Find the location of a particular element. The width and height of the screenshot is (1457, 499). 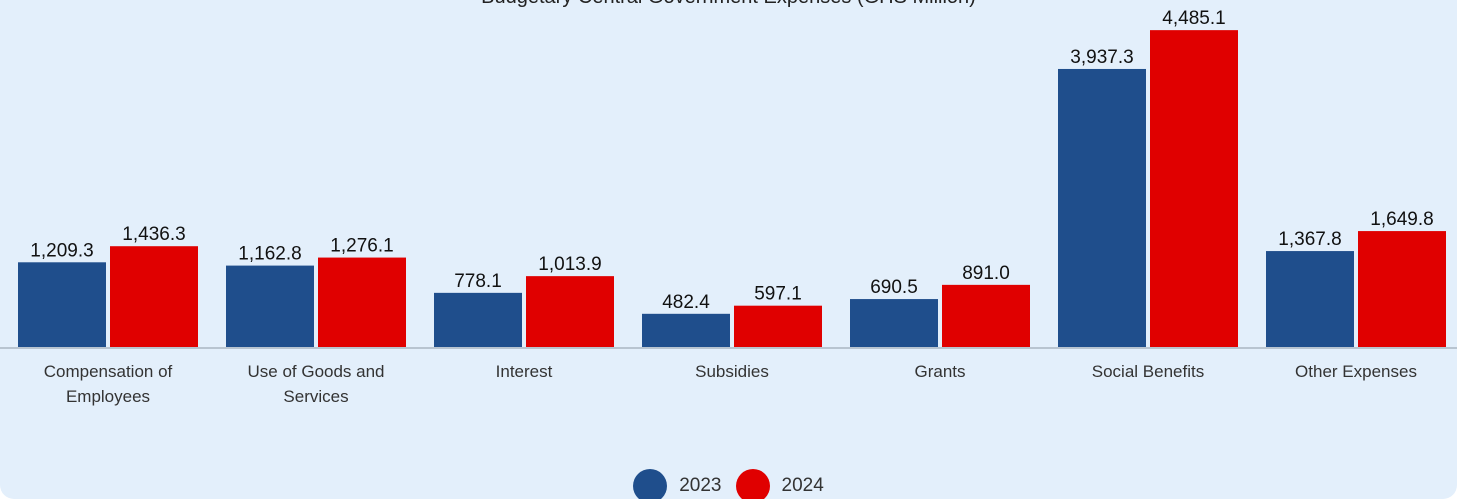

category-label-6: Other Expenses is located at coordinates (1356, 371).